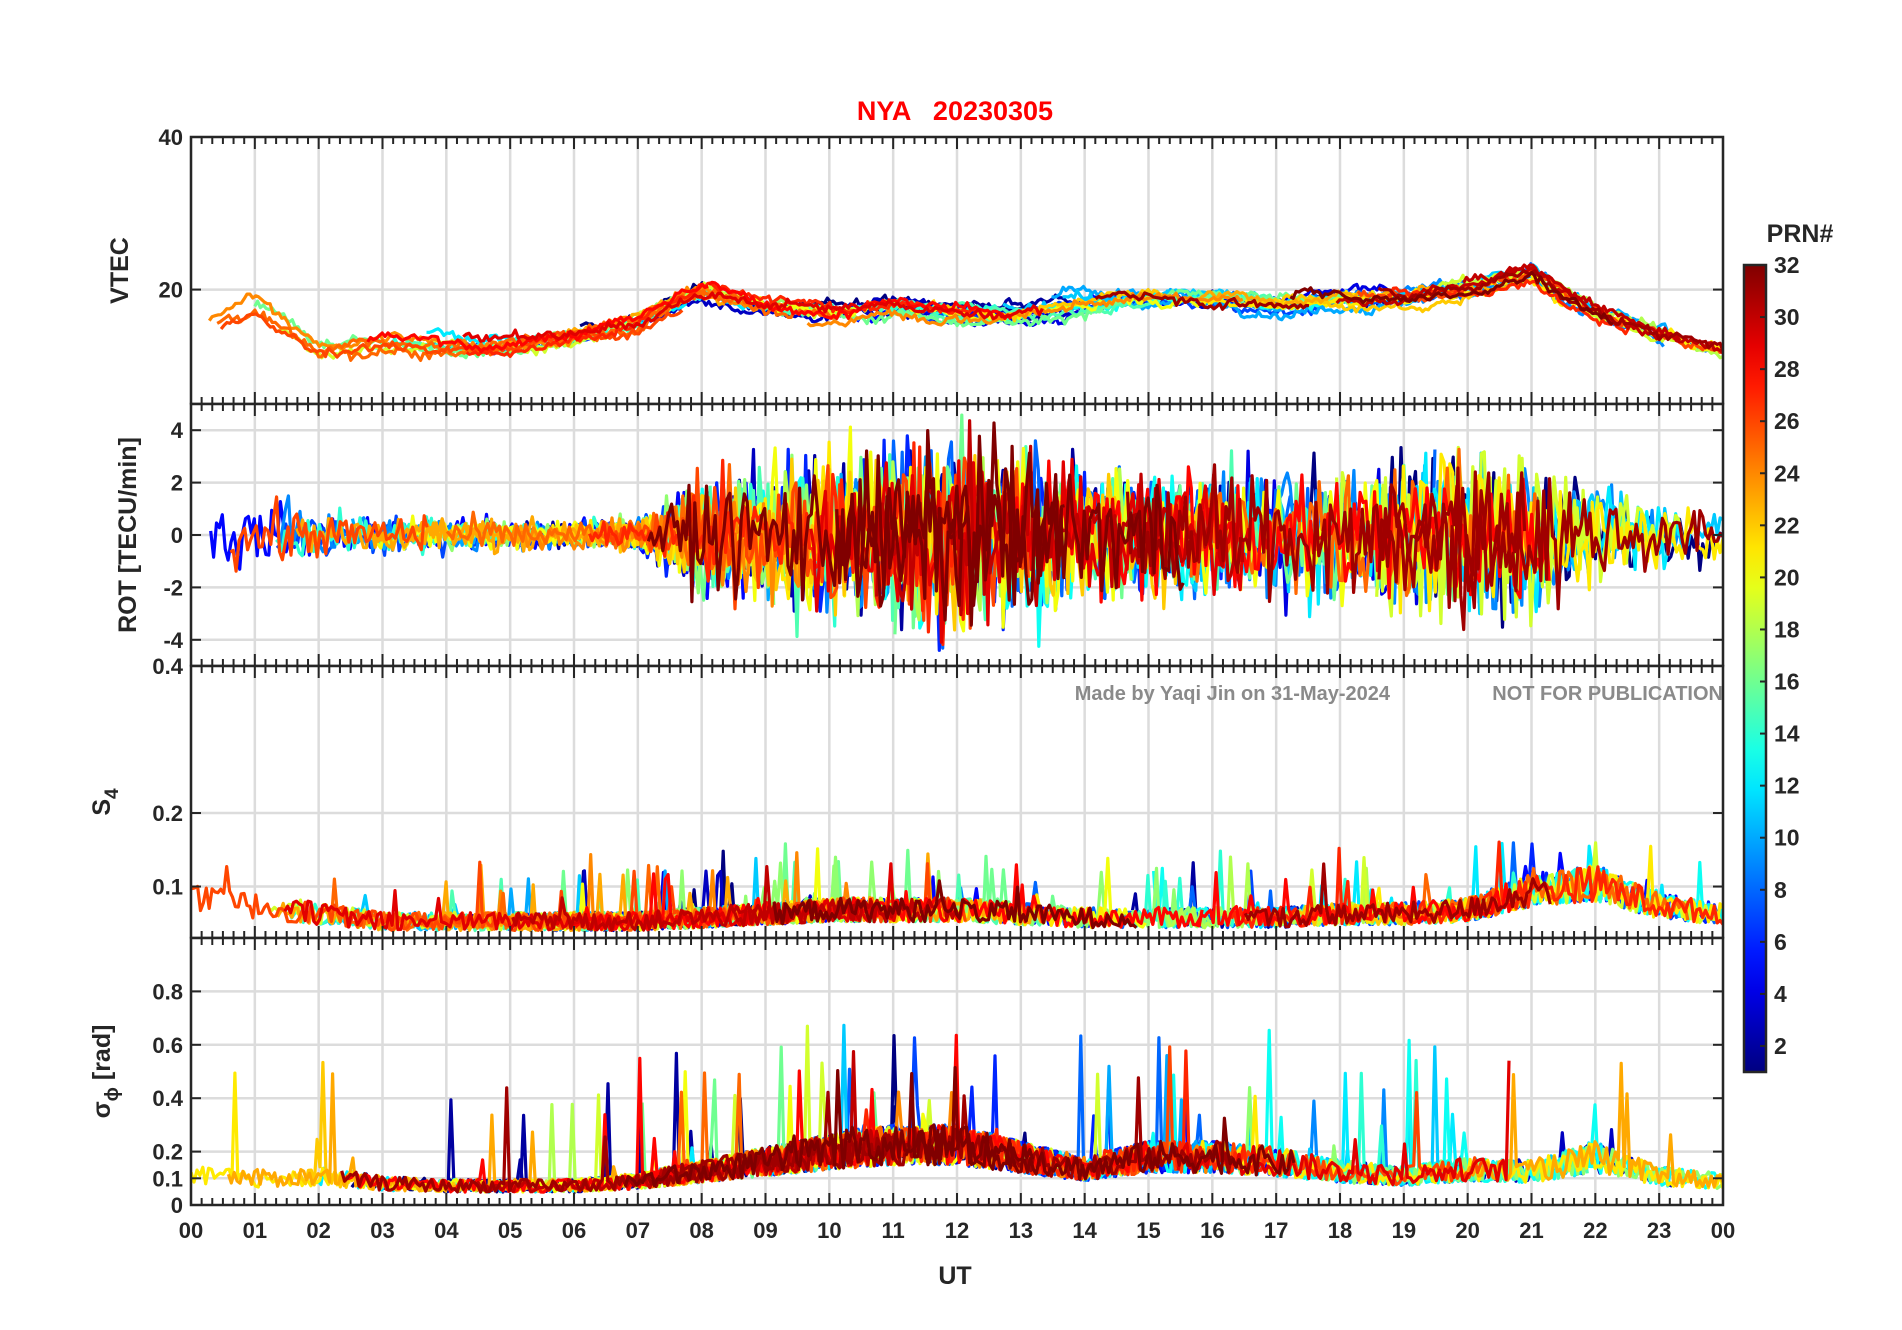  I want to click on colorbar-tick-label: 26, so click(1787, 421).